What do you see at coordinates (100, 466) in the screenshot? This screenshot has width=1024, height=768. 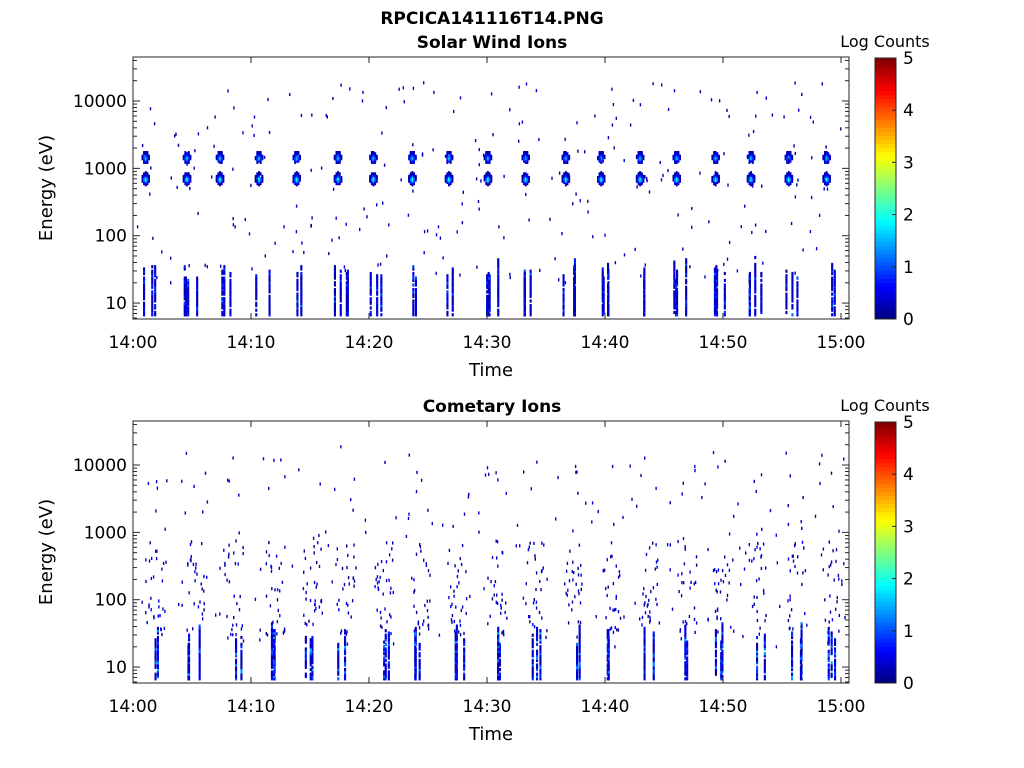 I see `y-tick-label: 10000` at bounding box center [100, 466].